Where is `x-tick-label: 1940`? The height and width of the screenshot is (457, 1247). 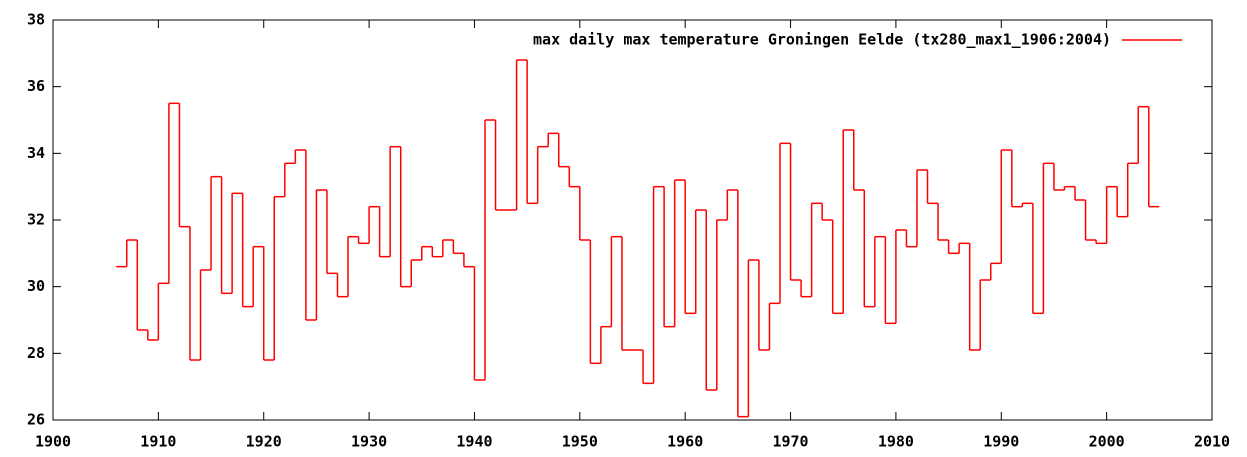 x-tick-label: 1940 is located at coordinates (474, 442).